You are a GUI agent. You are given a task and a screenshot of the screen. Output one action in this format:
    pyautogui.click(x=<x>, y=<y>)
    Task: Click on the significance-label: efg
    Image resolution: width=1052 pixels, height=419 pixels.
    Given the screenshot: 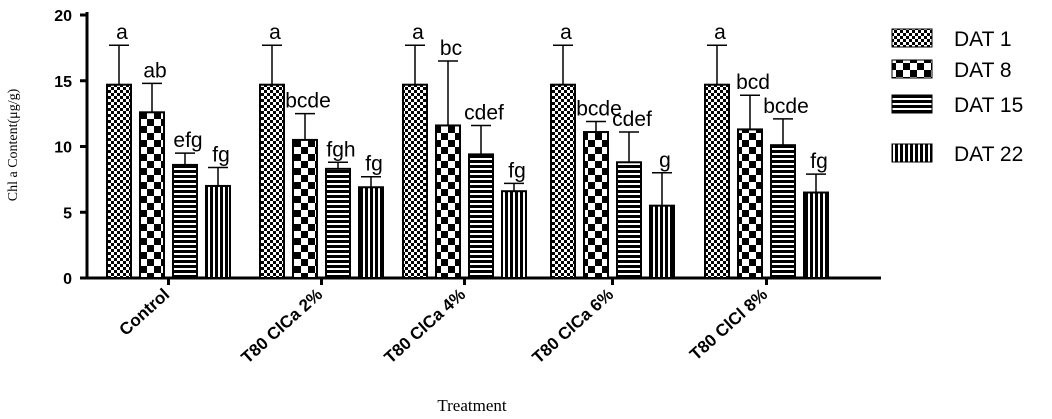 What is the action you would take?
    pyautogui.click(x=187, y=140)
    